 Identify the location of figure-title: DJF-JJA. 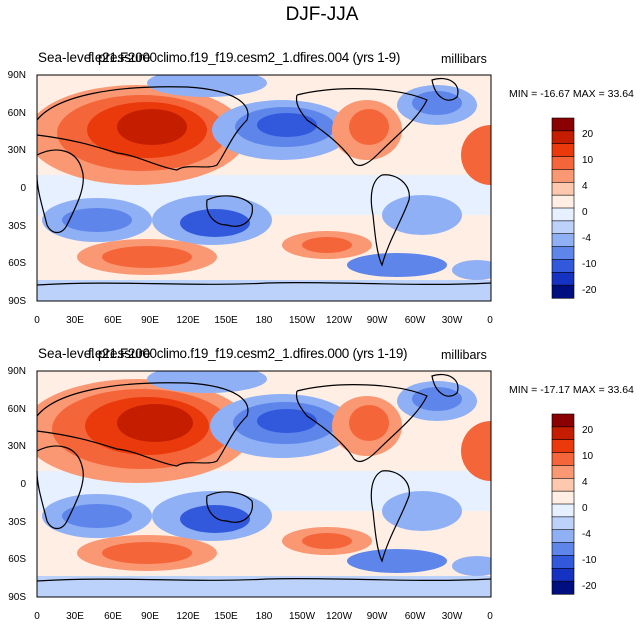
(322, 14).